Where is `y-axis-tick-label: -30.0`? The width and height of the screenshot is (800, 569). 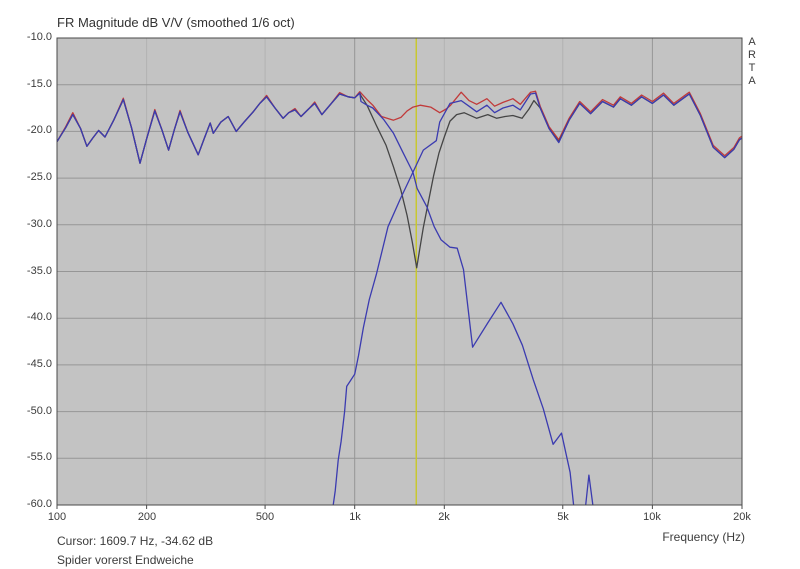
y-axis-tick-label: -30.0 is located at coordinates (39, 224).